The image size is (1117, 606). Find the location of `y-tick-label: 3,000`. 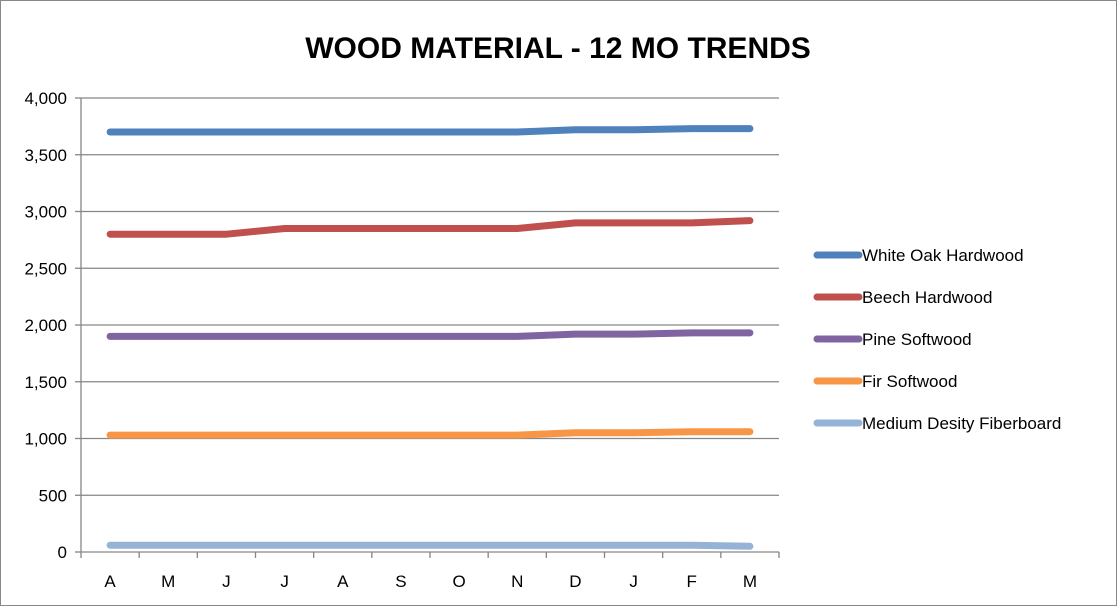

y-tick-label: 3,000 is located at coordinates (45, 212).